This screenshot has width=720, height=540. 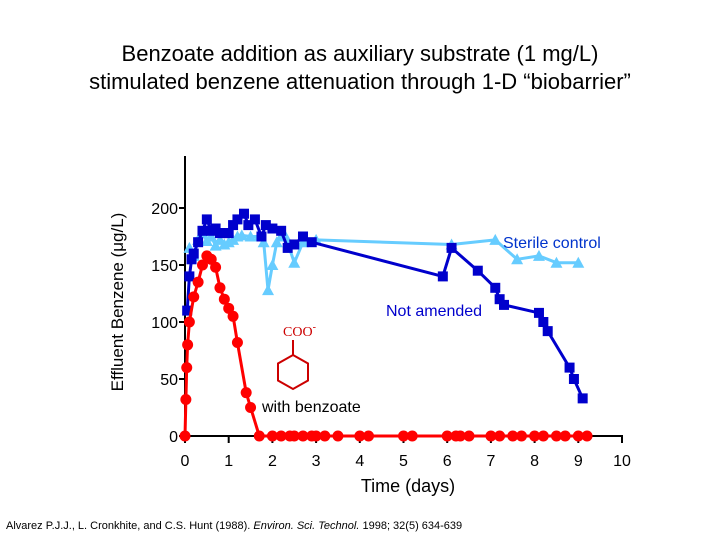 What do you see at coordinates (408, 486) in the screenshot?
I see `x-axis-label: Time (days)` at bounding box center [408, 486].